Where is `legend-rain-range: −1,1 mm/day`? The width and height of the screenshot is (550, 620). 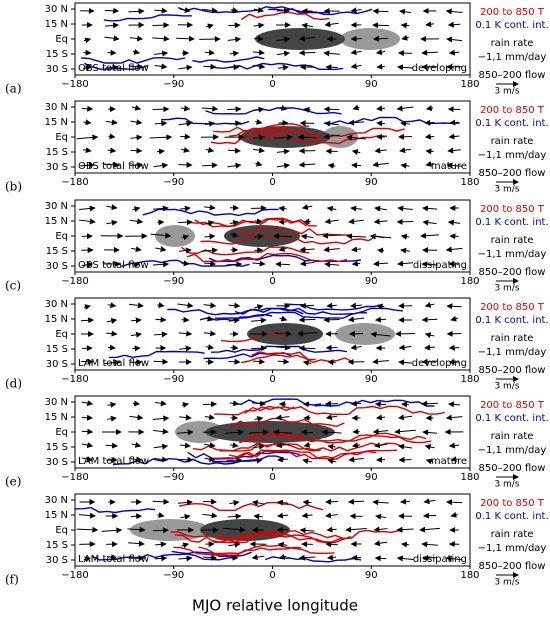 legend-rain-range: −1,1 mm/day is located at coordinates (512, 450).